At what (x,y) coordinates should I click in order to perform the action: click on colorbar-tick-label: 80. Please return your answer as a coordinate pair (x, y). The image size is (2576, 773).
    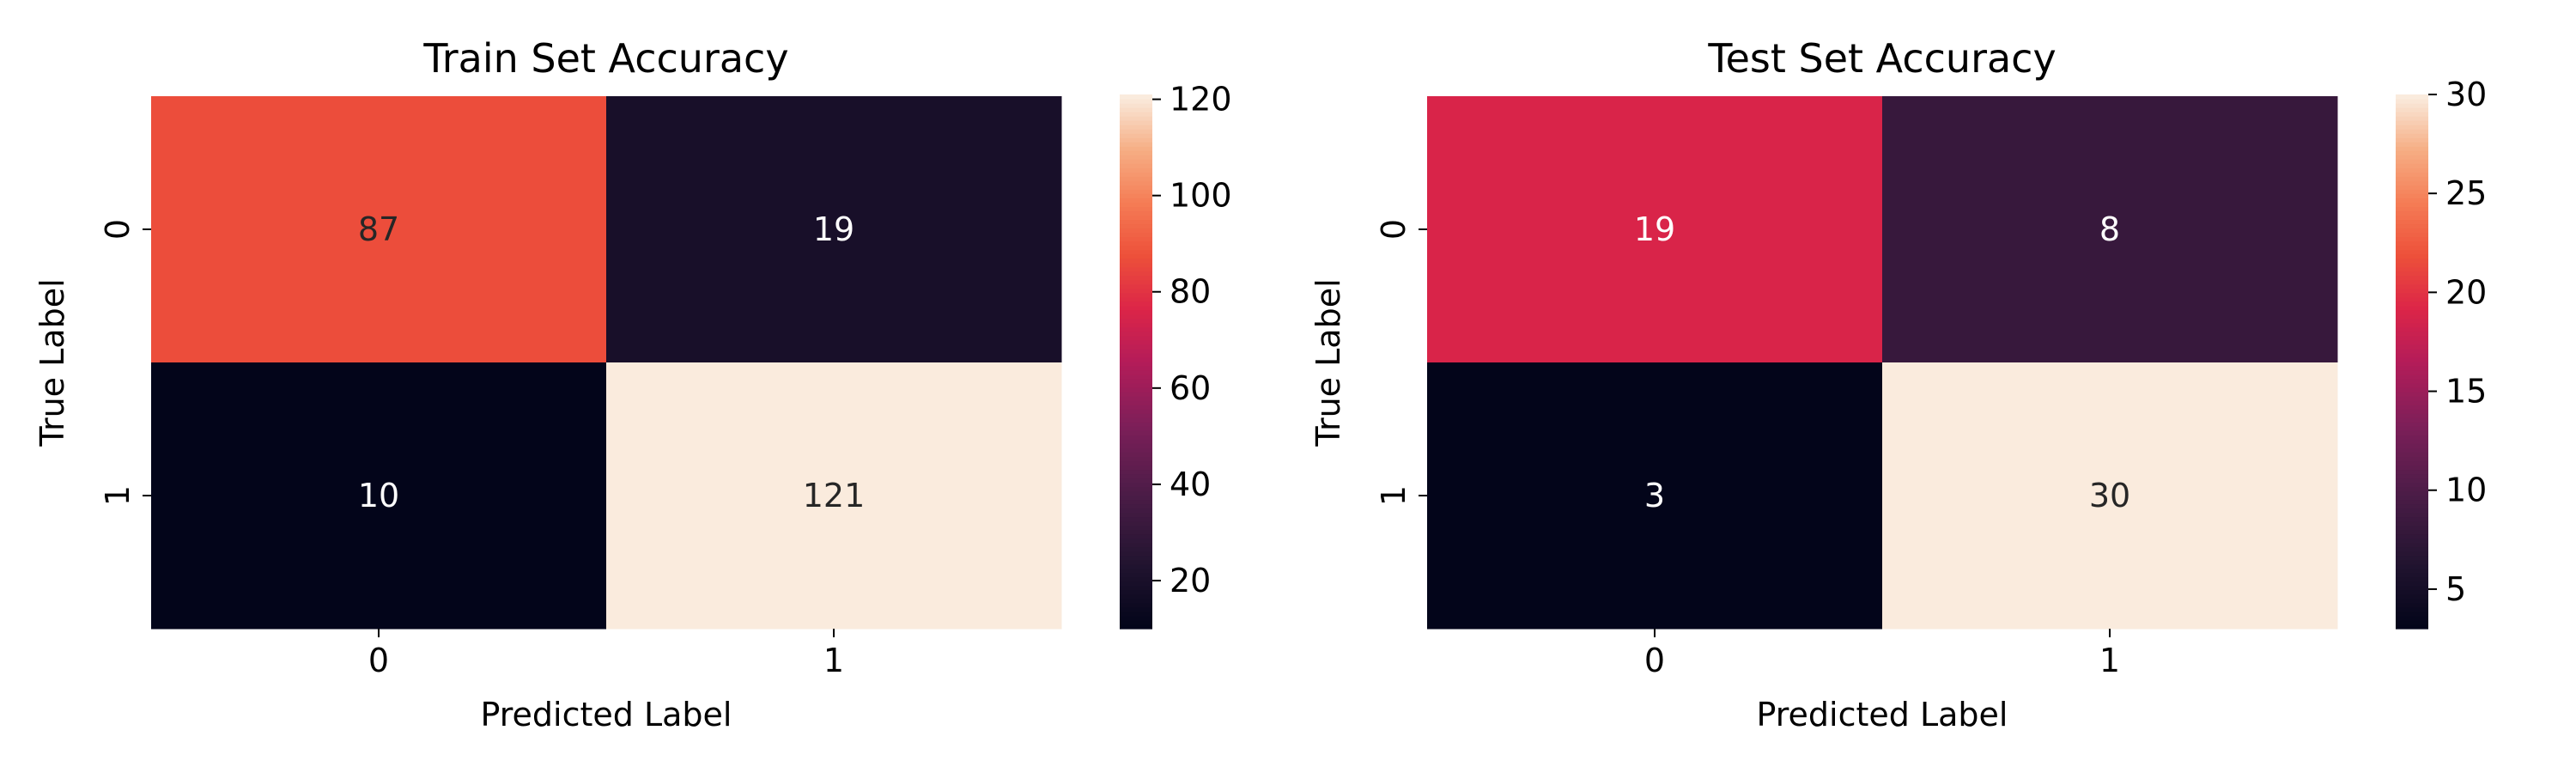
    Looking at the image, I should click on (1191, 292).